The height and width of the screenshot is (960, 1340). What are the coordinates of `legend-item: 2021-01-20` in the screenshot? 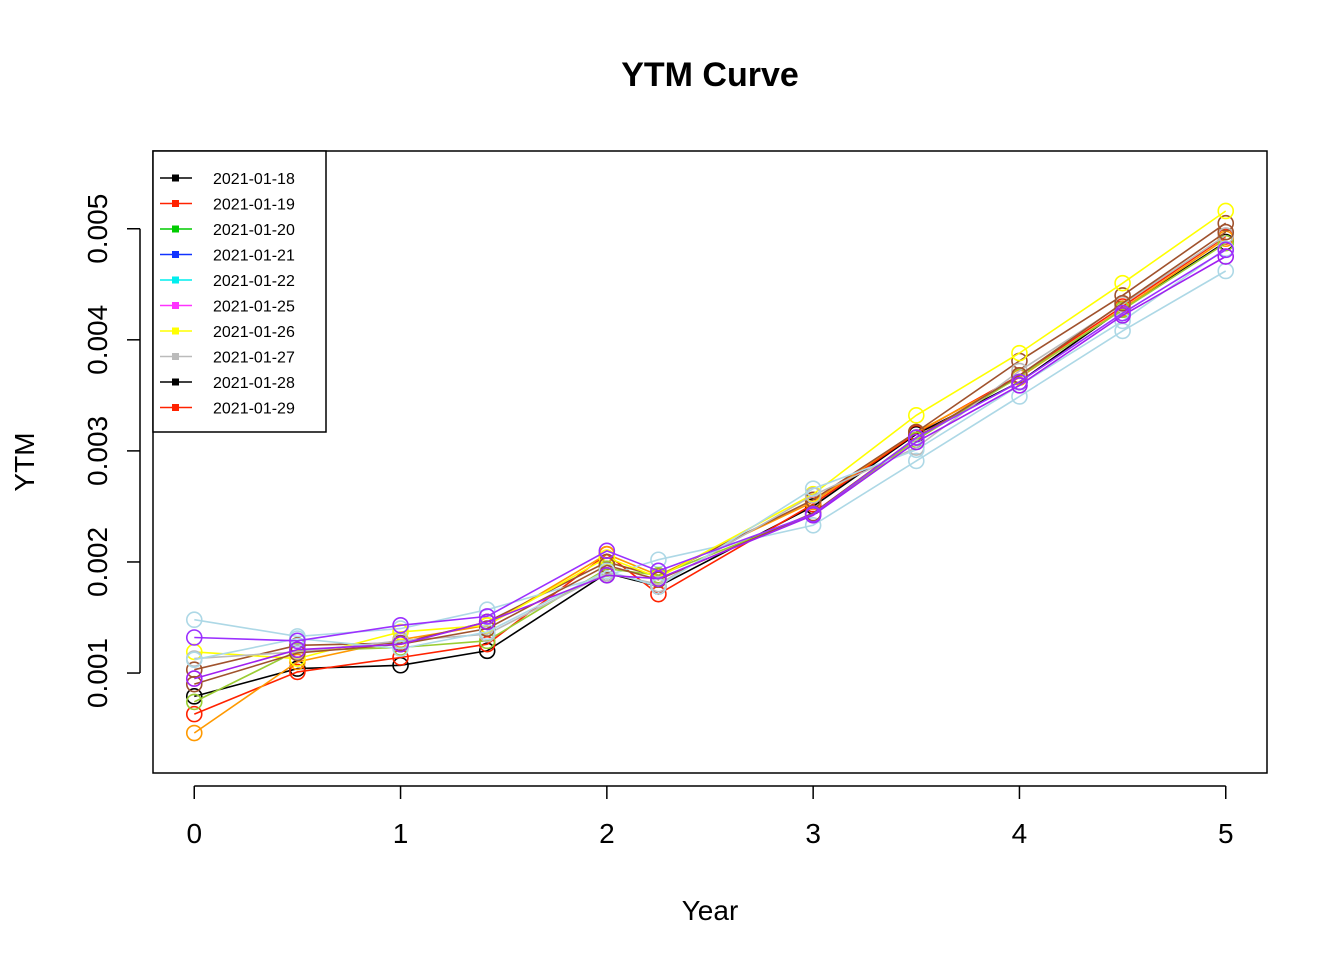 It's located at (227, 230).